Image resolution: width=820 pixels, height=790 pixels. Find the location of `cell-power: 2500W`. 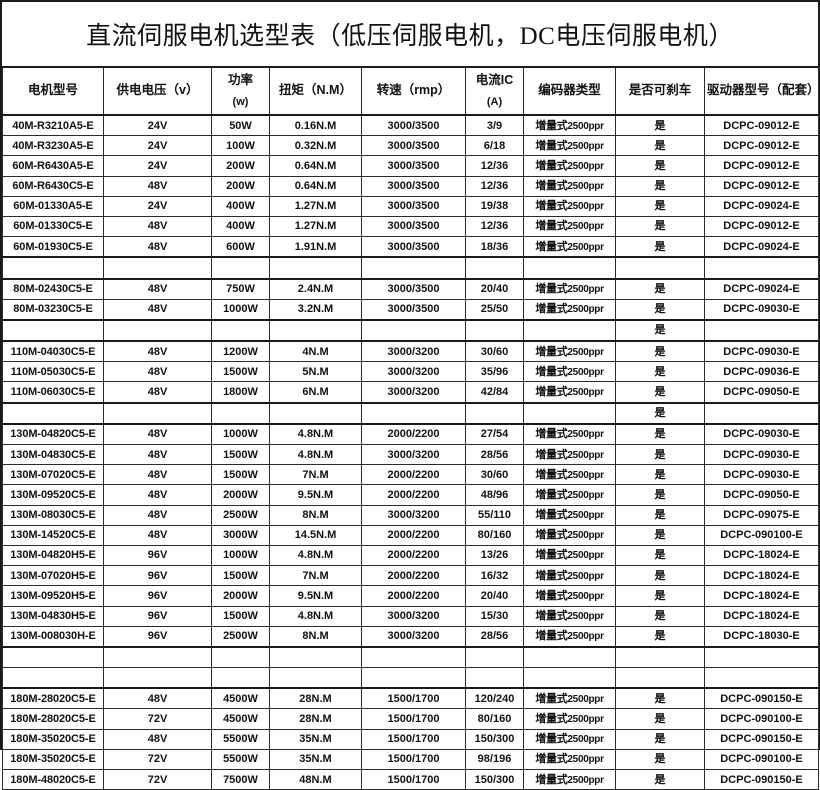

cell-power: 2500W is located at coordinates (240, 515).